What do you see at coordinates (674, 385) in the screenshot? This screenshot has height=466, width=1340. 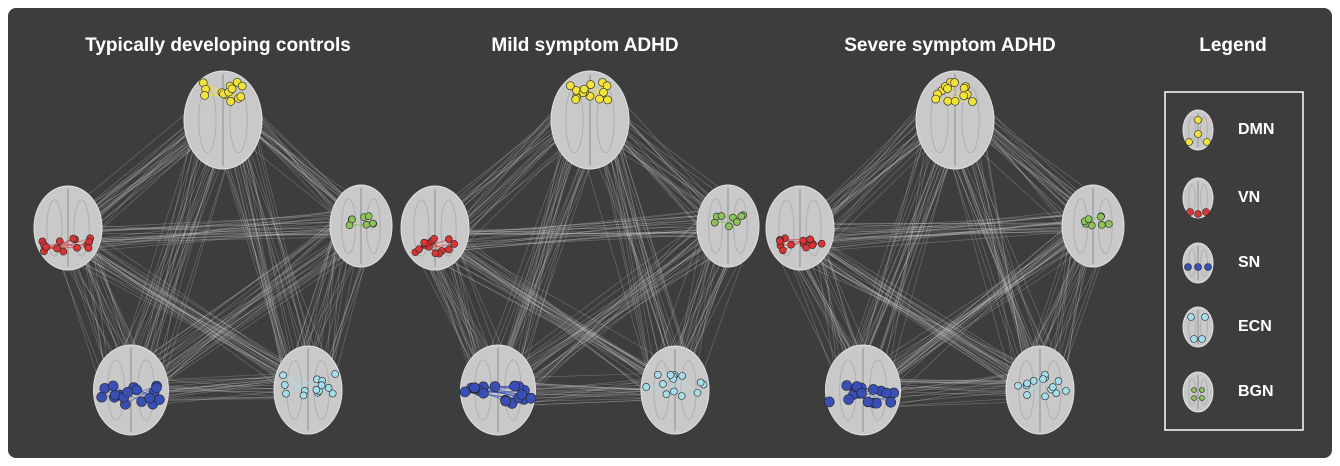 I see `intra-connection` at bounding box center [674, 385].